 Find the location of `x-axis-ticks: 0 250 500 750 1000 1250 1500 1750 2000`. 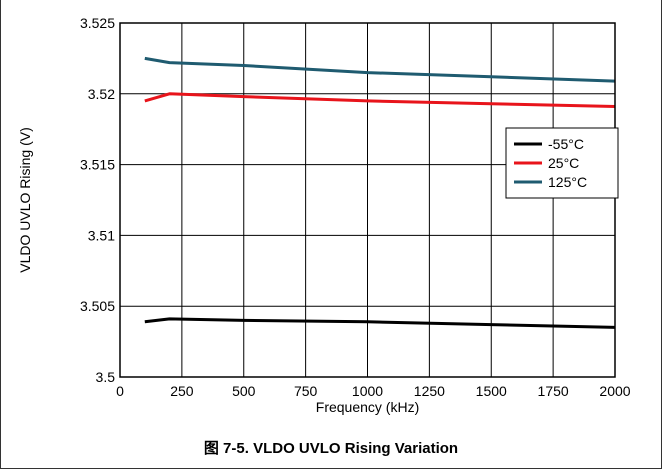

x-axis-ticks: 0 250 500 750 1000 1250 1500 1750 2000 is located at coordinates (373, 391).